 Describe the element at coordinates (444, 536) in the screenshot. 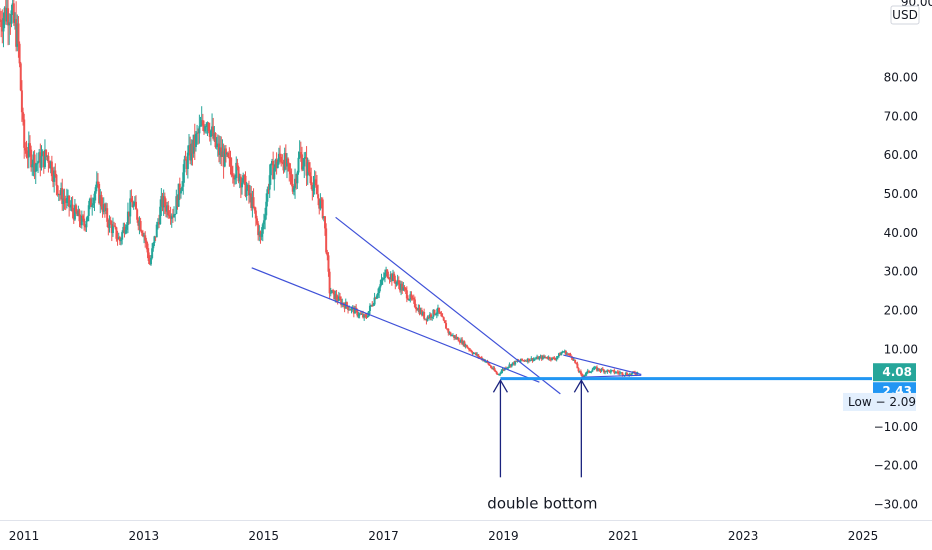

I see `time-axis: 2011 2013 2015 2017 2019 2021 2023 2025` at that location.